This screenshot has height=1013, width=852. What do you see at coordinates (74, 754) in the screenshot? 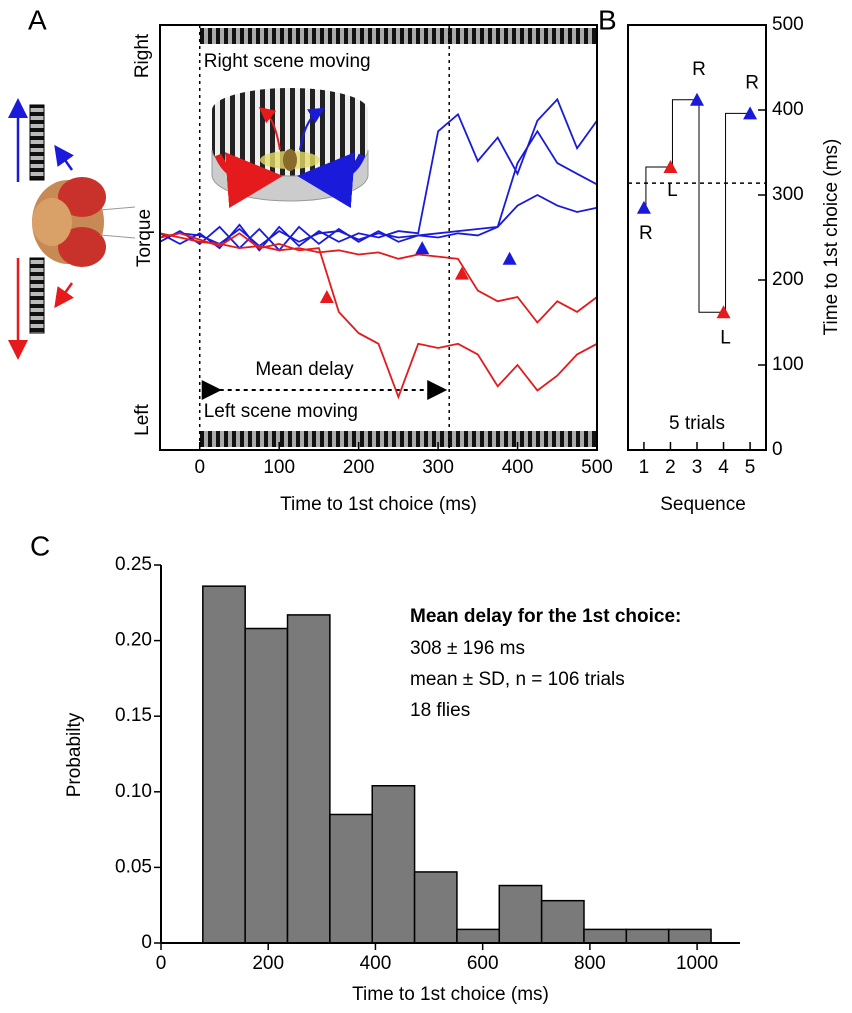
I see `y-axis-title: Probabilty` at bounding box center [74, 754].